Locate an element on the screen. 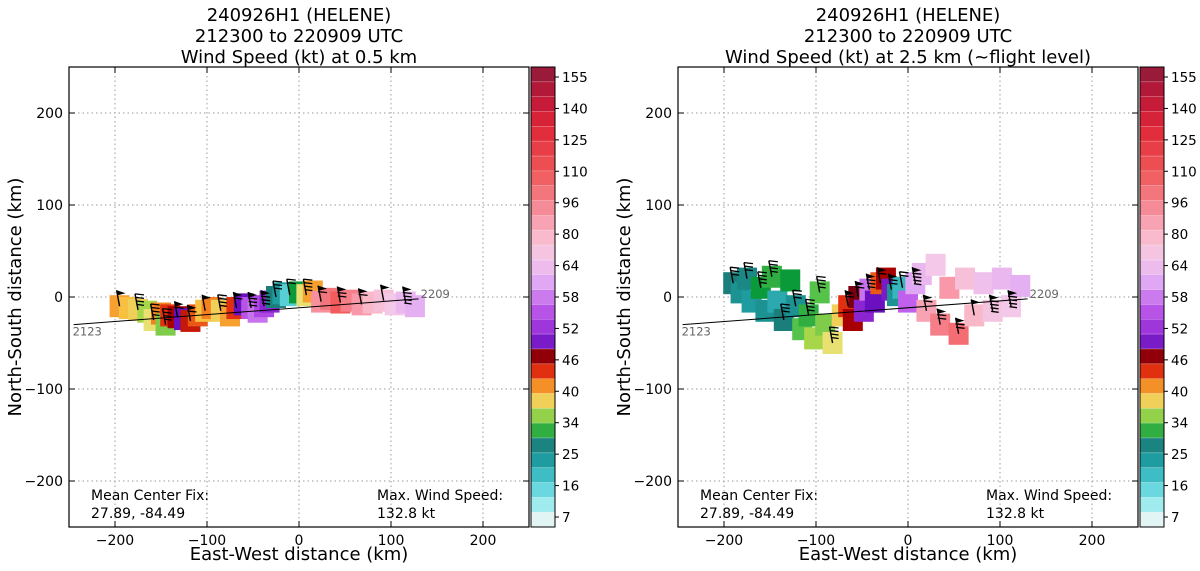 The height and width of the screenshot is (571, 1200). left-x-axis-label: East-West distance (km) is located at coordinates (299, 554).